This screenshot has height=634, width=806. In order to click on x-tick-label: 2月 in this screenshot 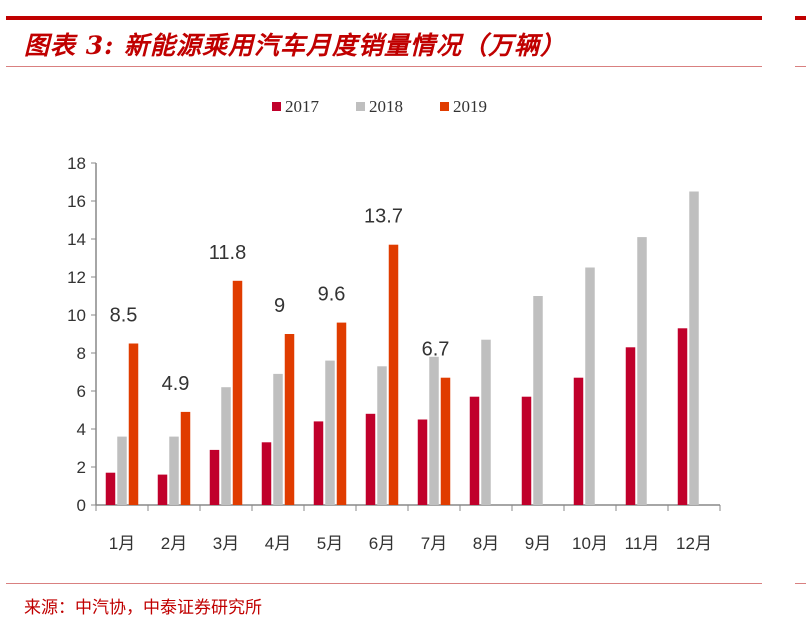, I will do `click(174, 543)`.